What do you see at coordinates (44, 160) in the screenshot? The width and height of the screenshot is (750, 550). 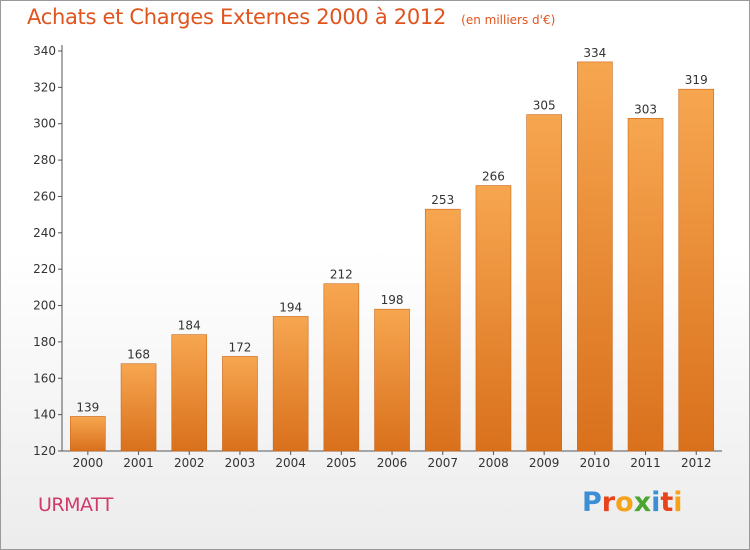 I see `y-tick-label: 280` at bounding box center [44, 160].